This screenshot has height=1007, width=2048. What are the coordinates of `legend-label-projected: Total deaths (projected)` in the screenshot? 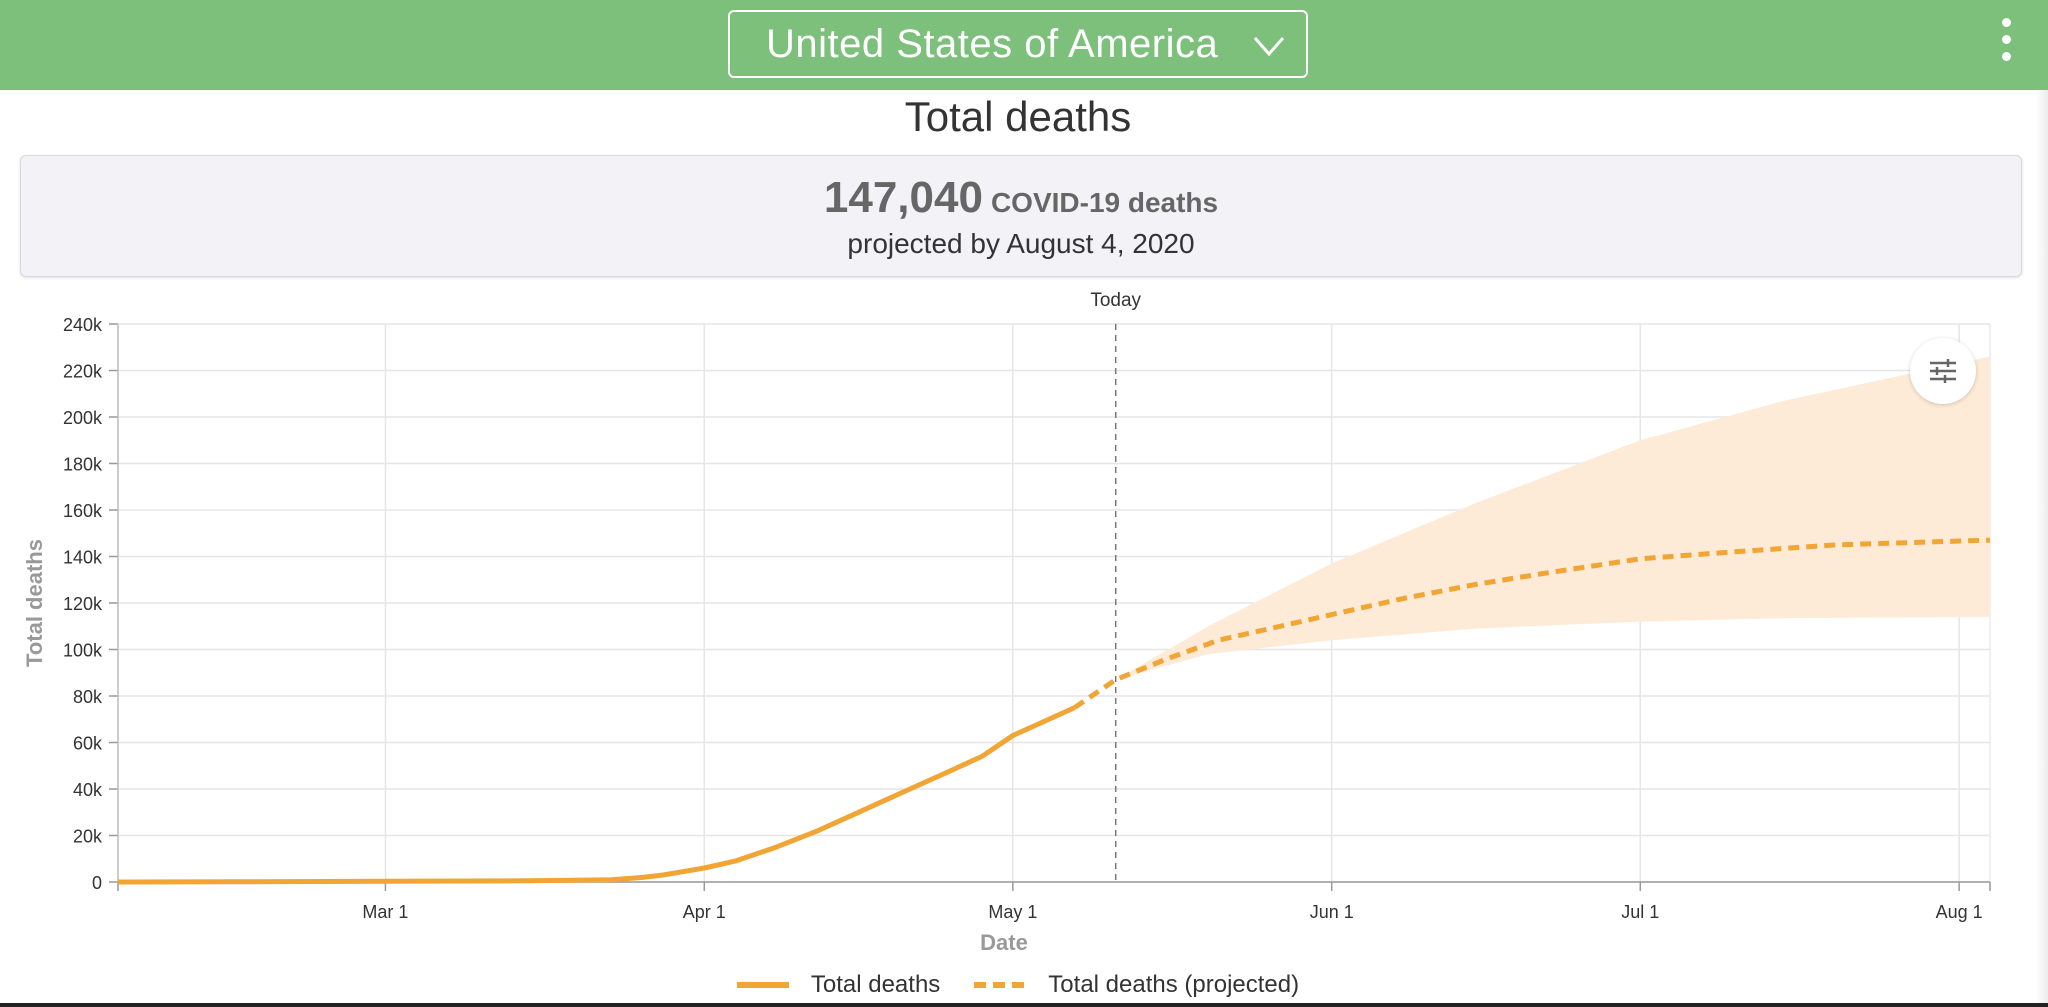 It's located at (1174, 984).